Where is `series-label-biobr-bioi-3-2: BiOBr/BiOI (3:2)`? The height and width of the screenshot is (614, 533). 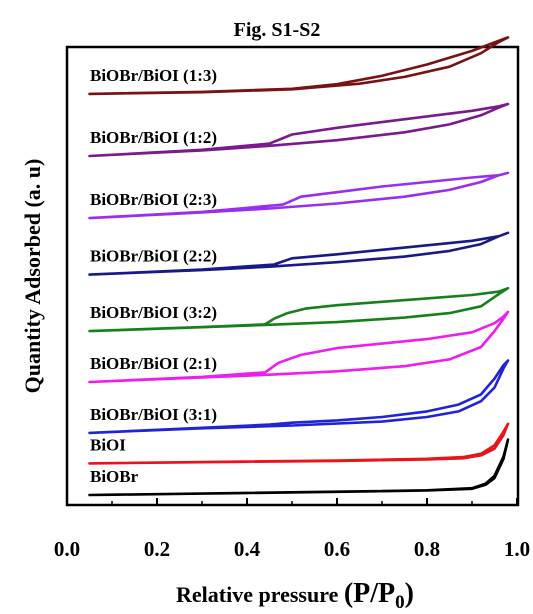
series-label-biobr-bioi-3-2: BiOBr/BiOI (3:2) is located at coordinates (153, 312).